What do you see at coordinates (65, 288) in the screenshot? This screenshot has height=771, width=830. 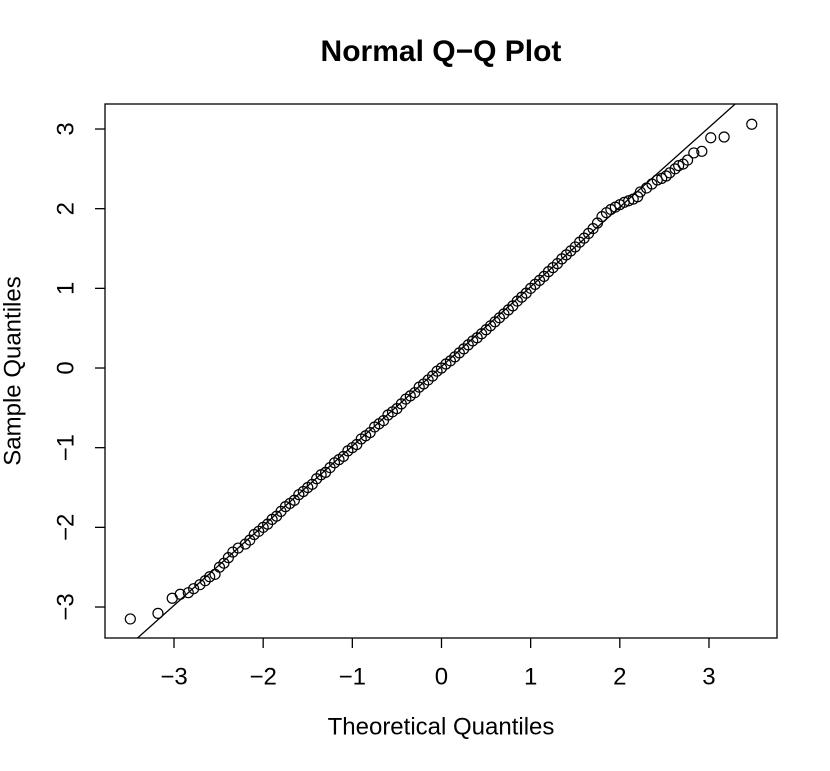 I see `y-tick-label: 1` at bounding box center [65, 288].